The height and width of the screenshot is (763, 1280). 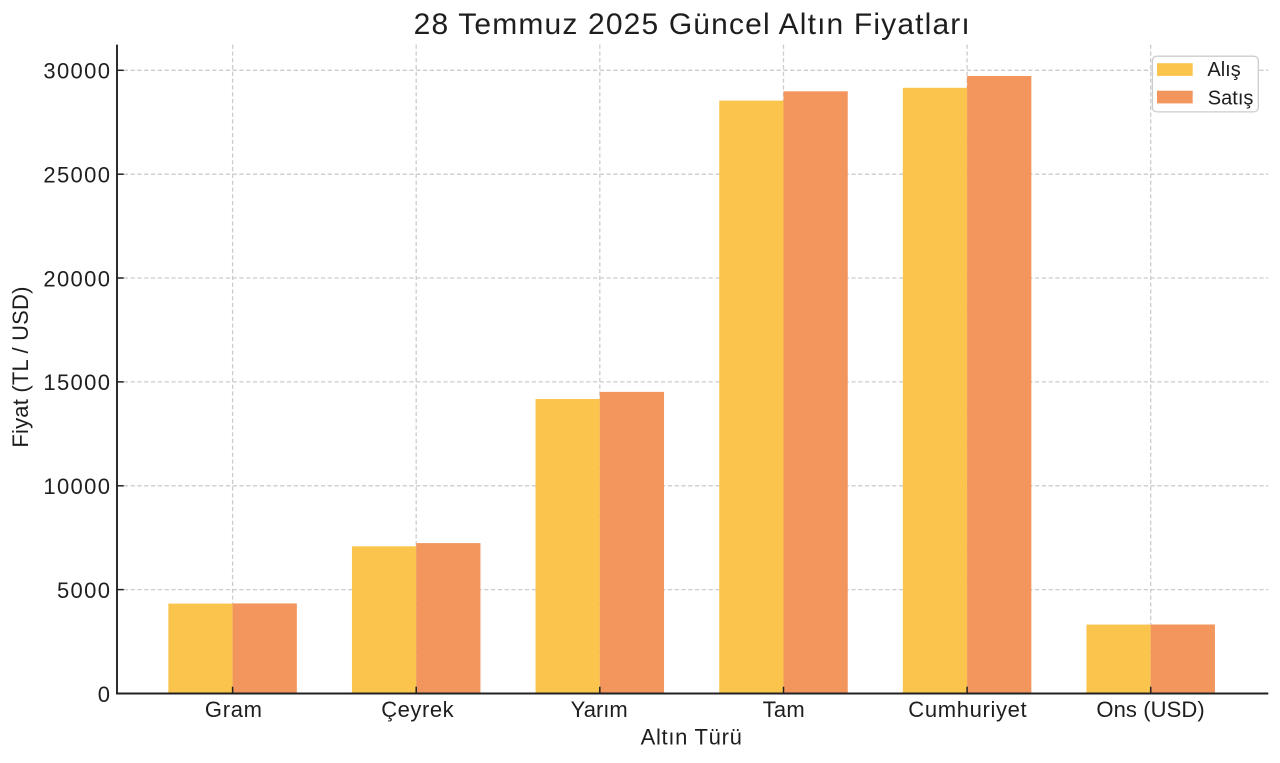 I want to click on svg-text: Tam, so click(x=784, y=709).